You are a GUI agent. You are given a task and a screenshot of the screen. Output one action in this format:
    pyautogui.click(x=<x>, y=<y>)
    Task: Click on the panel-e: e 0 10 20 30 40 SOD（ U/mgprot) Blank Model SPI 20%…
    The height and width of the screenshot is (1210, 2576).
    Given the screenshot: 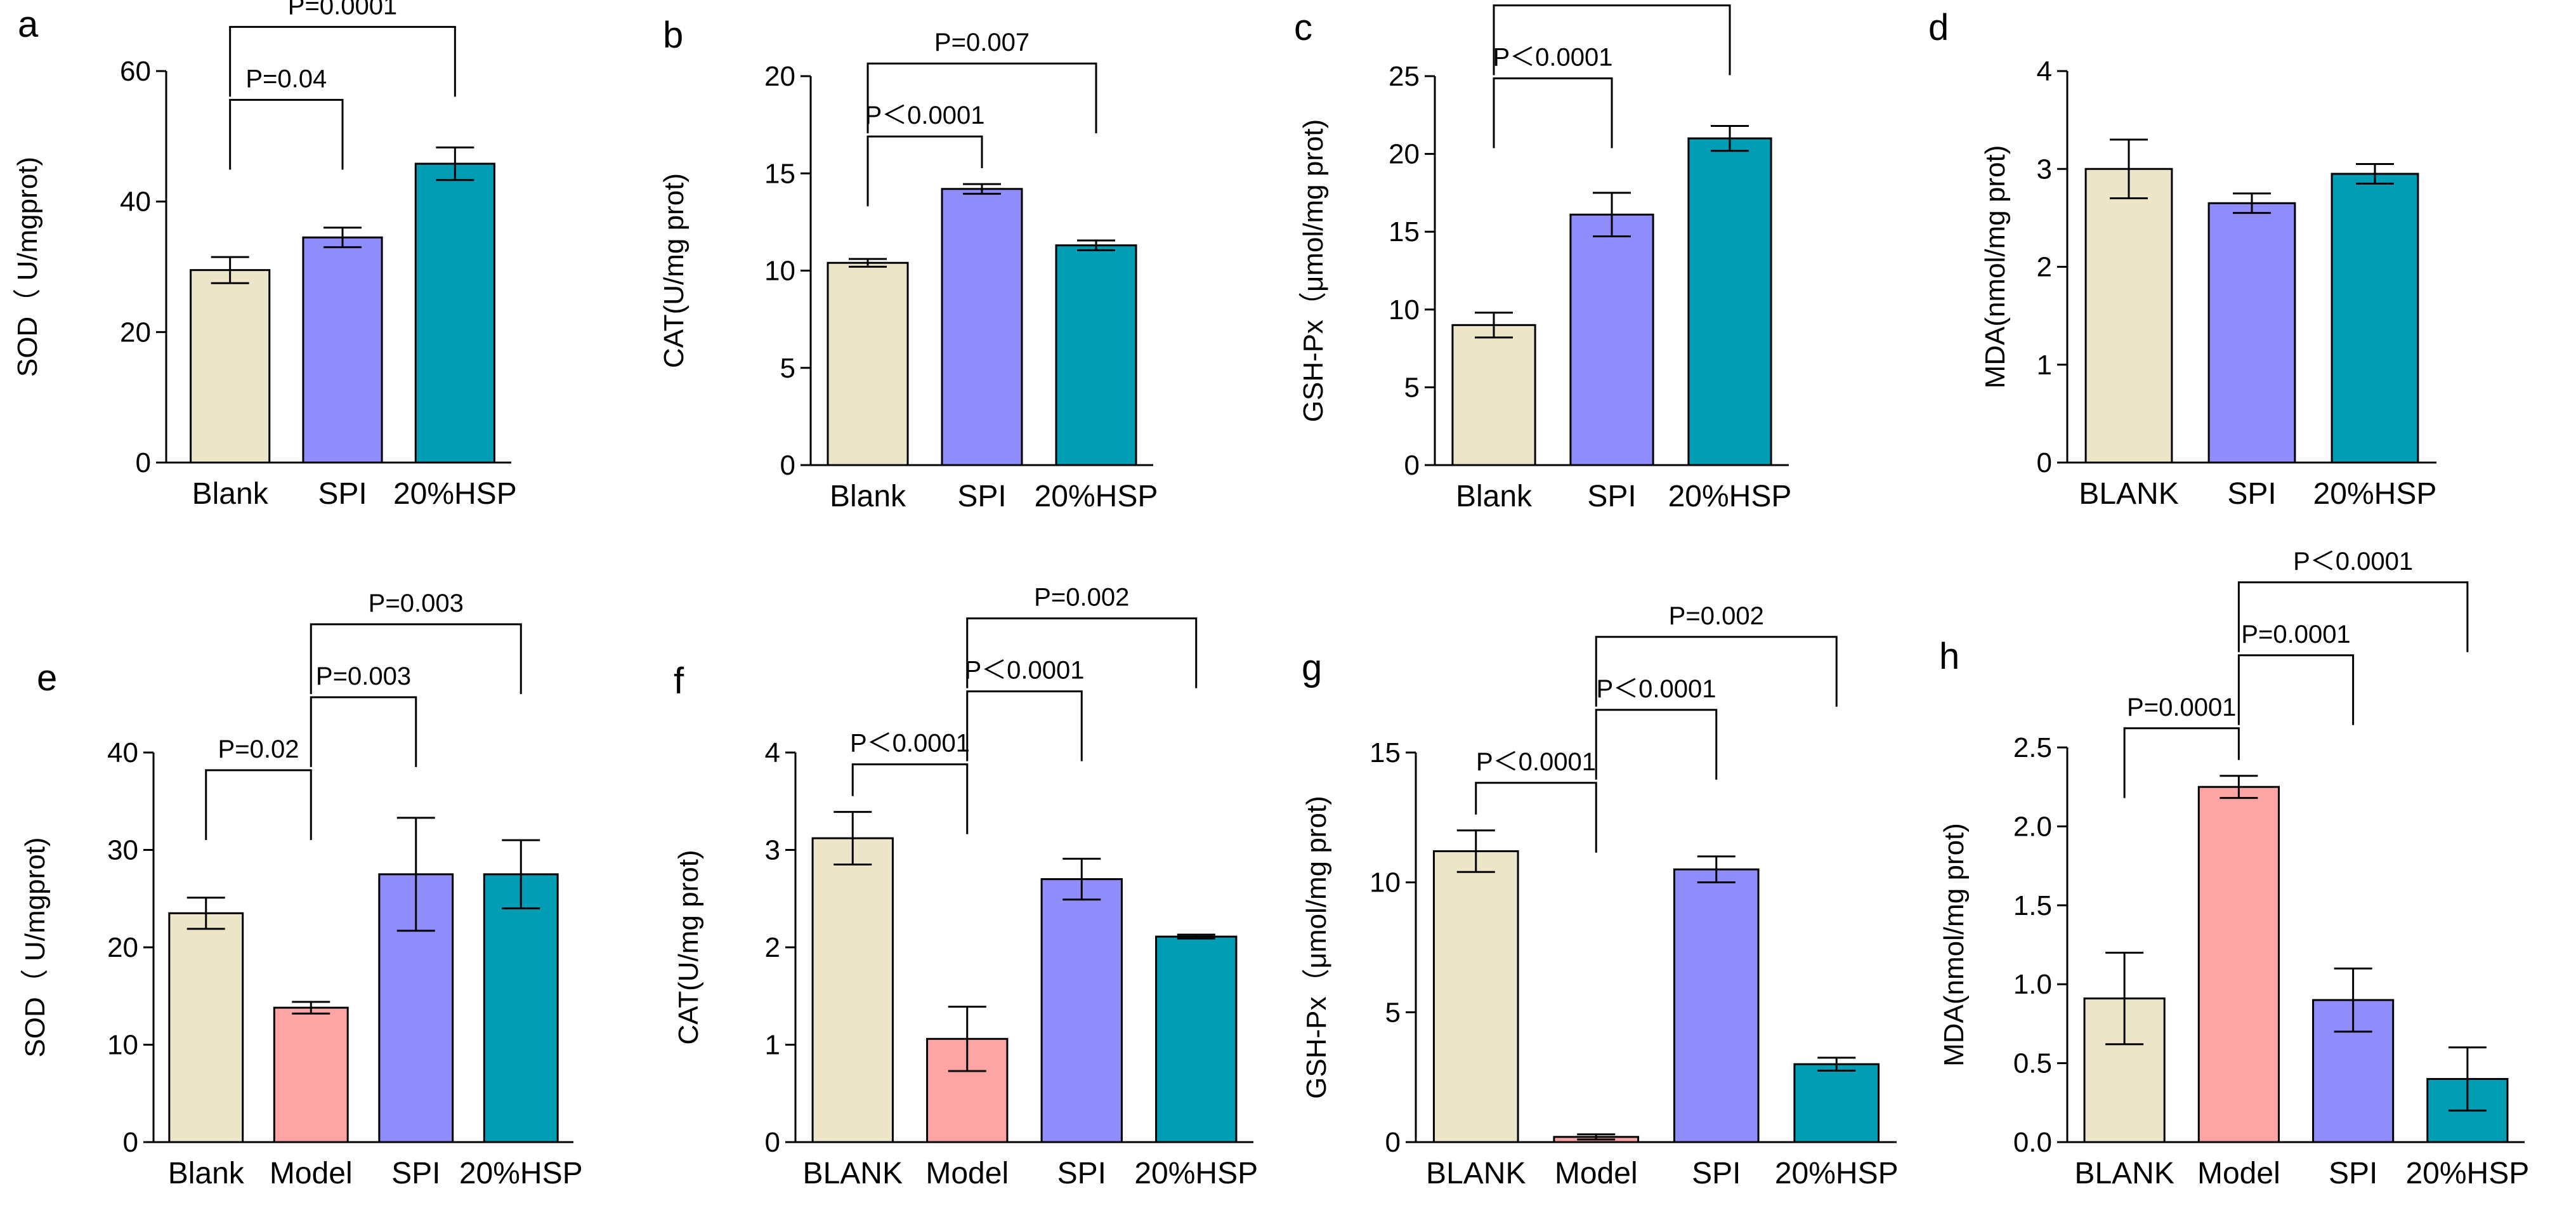 What is the action you would take?
    pyautogui.click(x=301, y=889)
    